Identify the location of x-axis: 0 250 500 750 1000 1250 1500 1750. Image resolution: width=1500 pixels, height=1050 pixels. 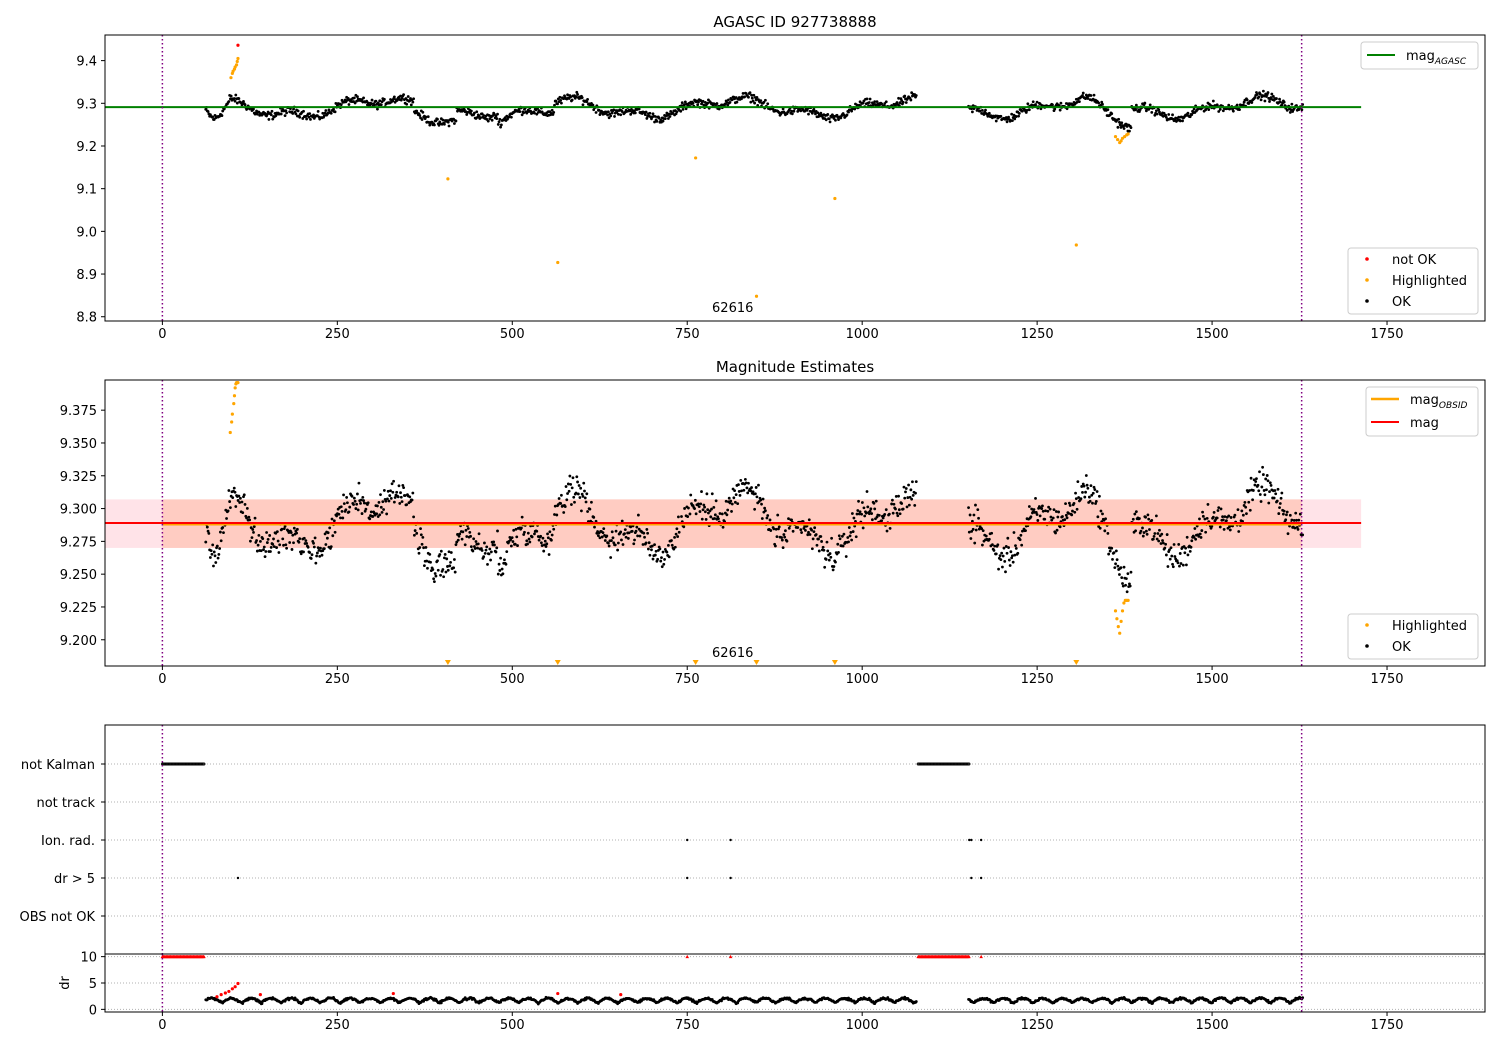
(781, 676).